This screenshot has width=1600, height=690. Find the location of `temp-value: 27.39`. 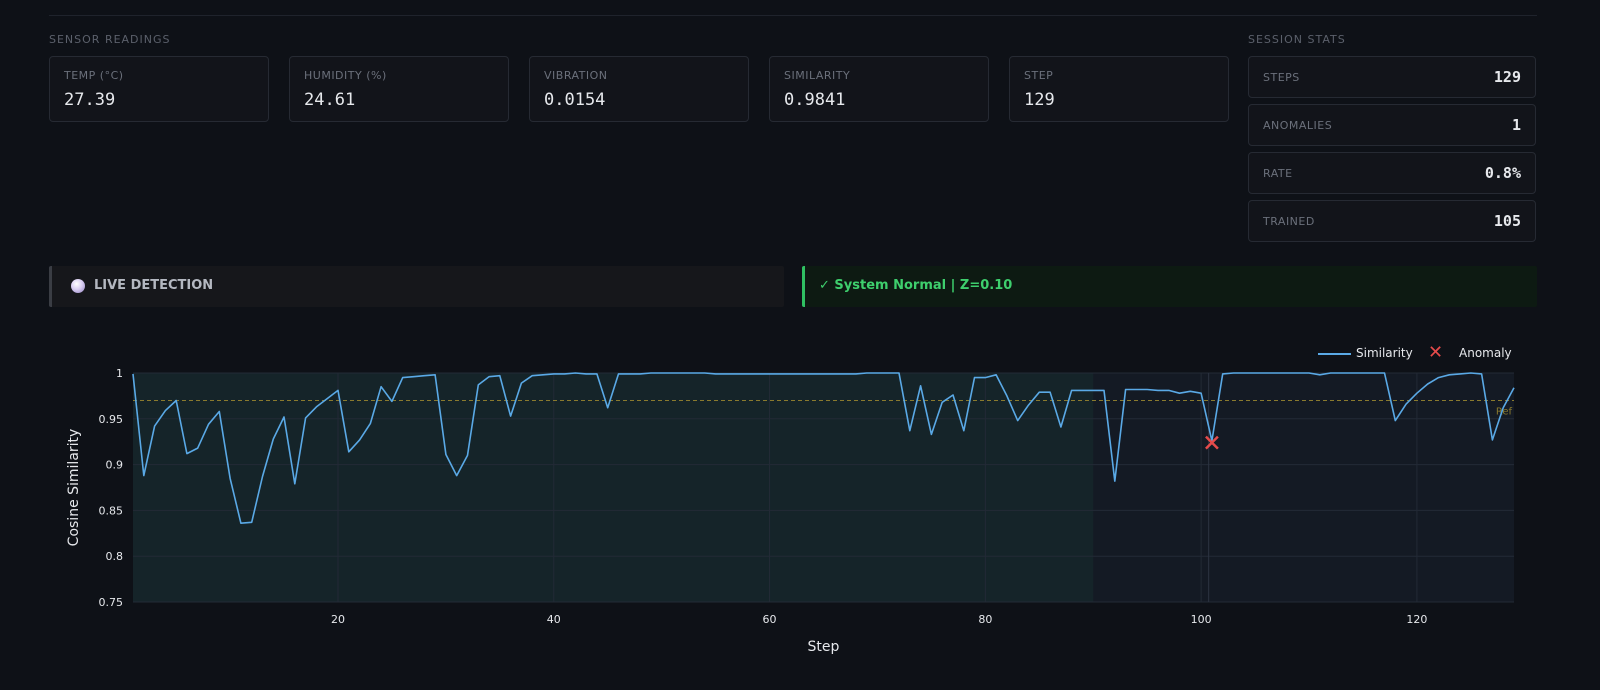

temp-value: 27.39 is located at coordinates (90, 100).